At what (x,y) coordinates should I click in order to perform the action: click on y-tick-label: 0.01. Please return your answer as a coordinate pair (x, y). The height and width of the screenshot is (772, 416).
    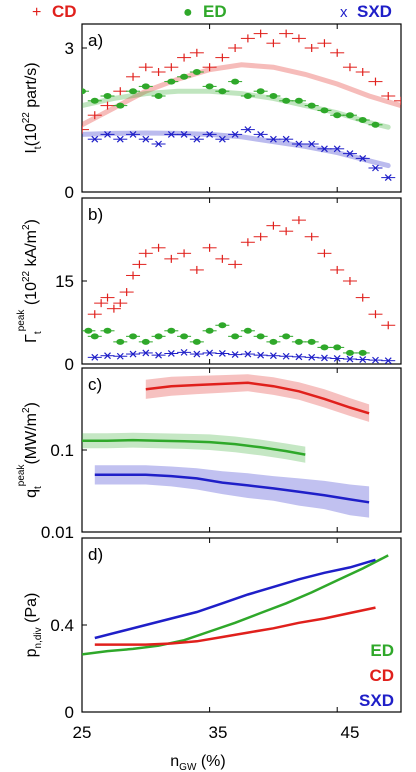
    Looking at the image, I should click on (57, 532).